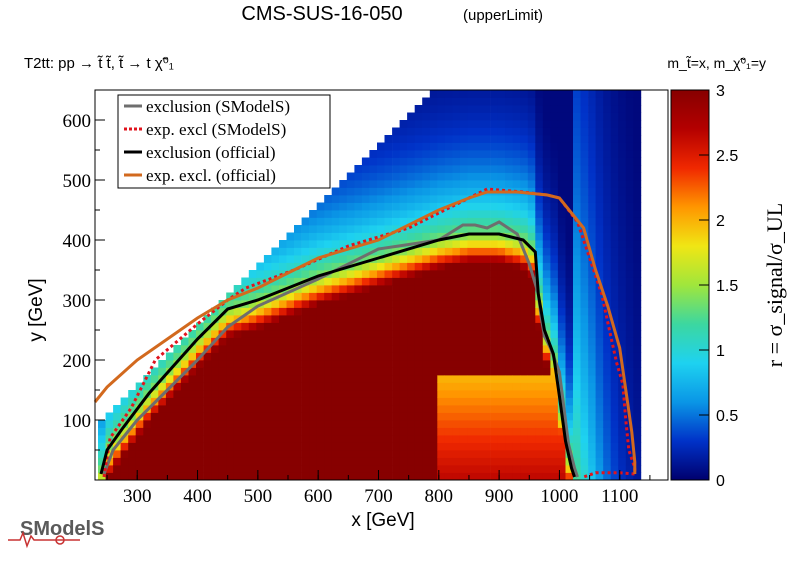  Describe the element at coordinates (499, 496) in the screenshot. I see `x-tick-label: 900` at that location.